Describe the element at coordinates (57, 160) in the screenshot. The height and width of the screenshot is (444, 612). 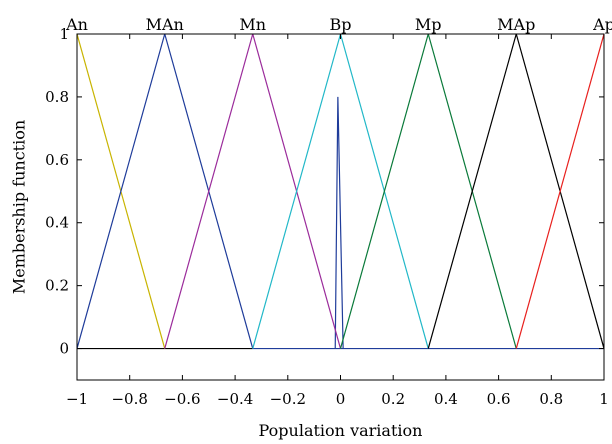
I see `y-tick-label: 0.6` at that location.